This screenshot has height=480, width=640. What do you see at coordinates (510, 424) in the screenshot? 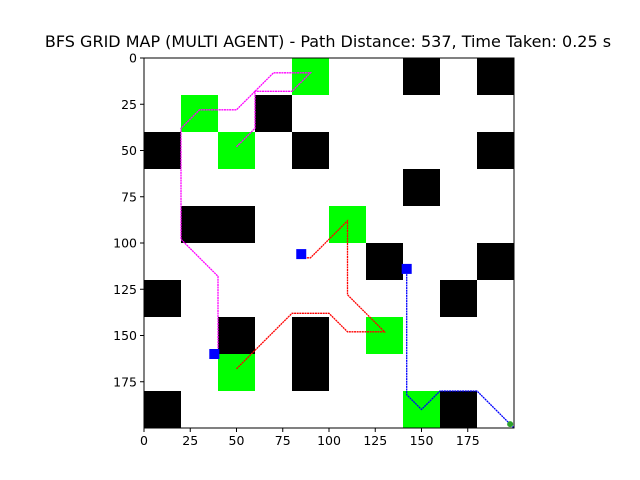
I see `end-point-marker` at bounding box center [510, 424].